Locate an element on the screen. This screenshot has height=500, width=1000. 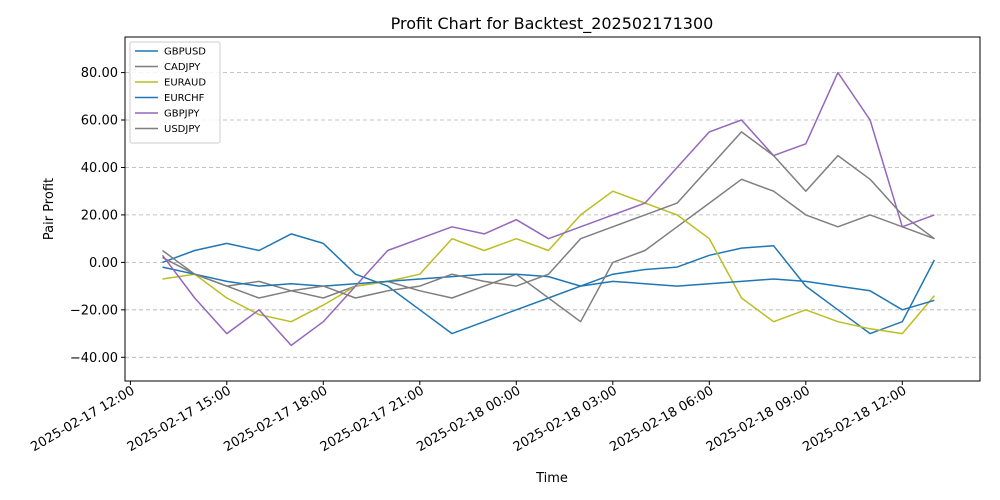
y-axis: −40.00 −20.00 0.00 20.00 40.00 60.00 80.00 is located at coordinates (97, 216).